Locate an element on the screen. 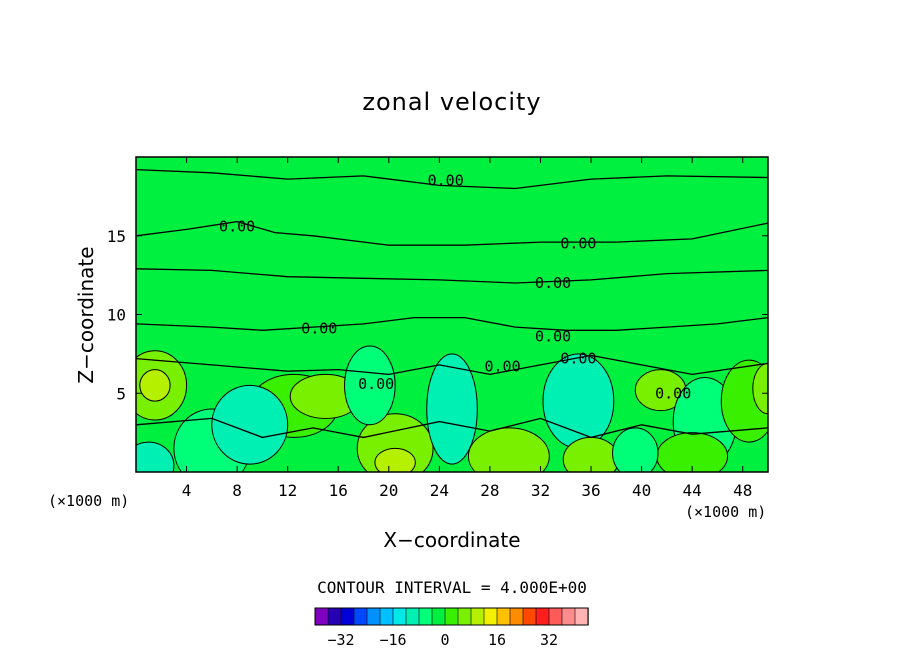  x-tick-label: 8 is located at coordinates (237, 490).